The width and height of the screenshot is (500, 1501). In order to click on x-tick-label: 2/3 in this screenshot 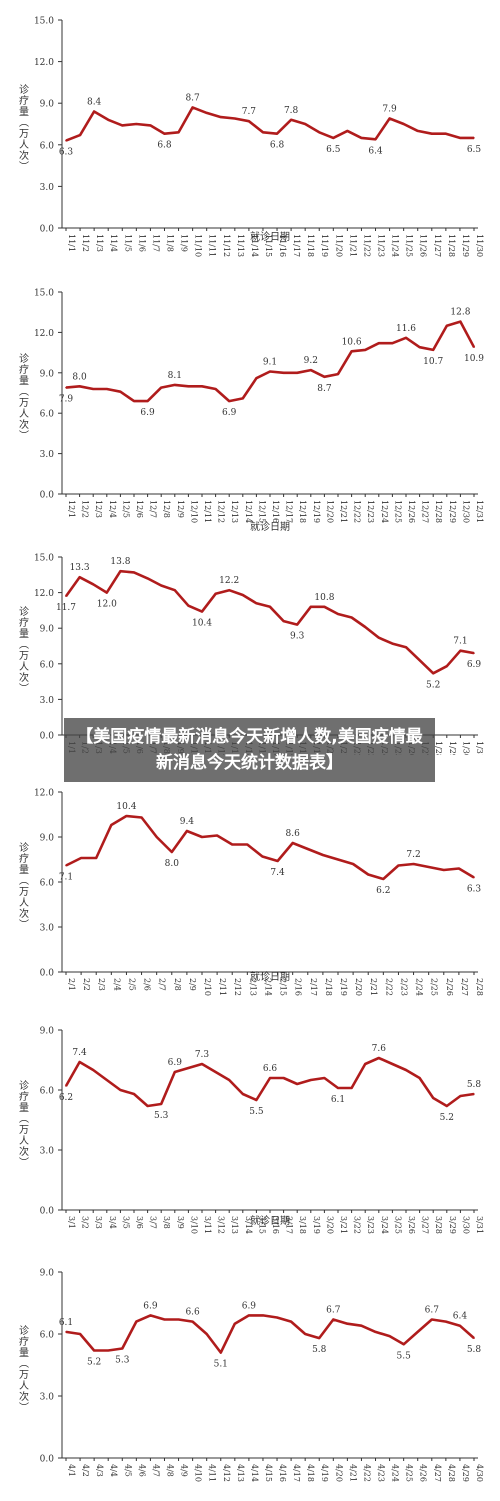, I will do `click(101, 984)`.